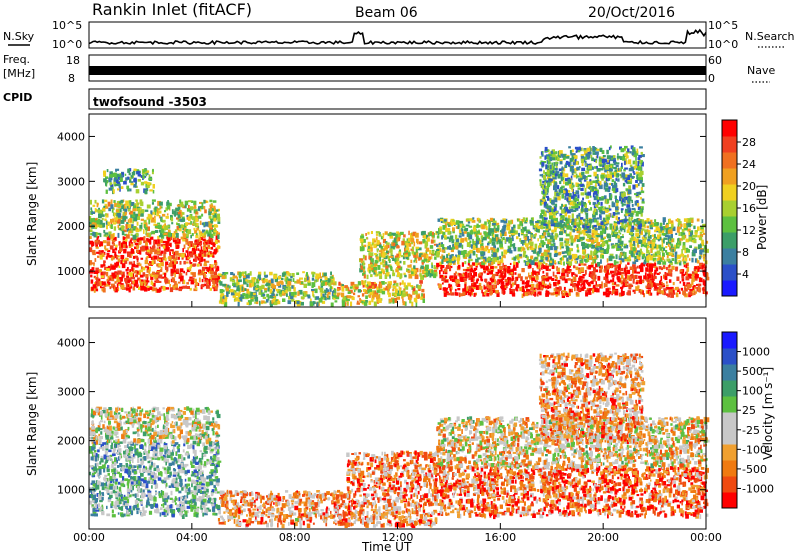 The width and height of the screenshot is (800, 554). I want to click on nsearch-tick-bottom: 10^0, so click(723, 44).